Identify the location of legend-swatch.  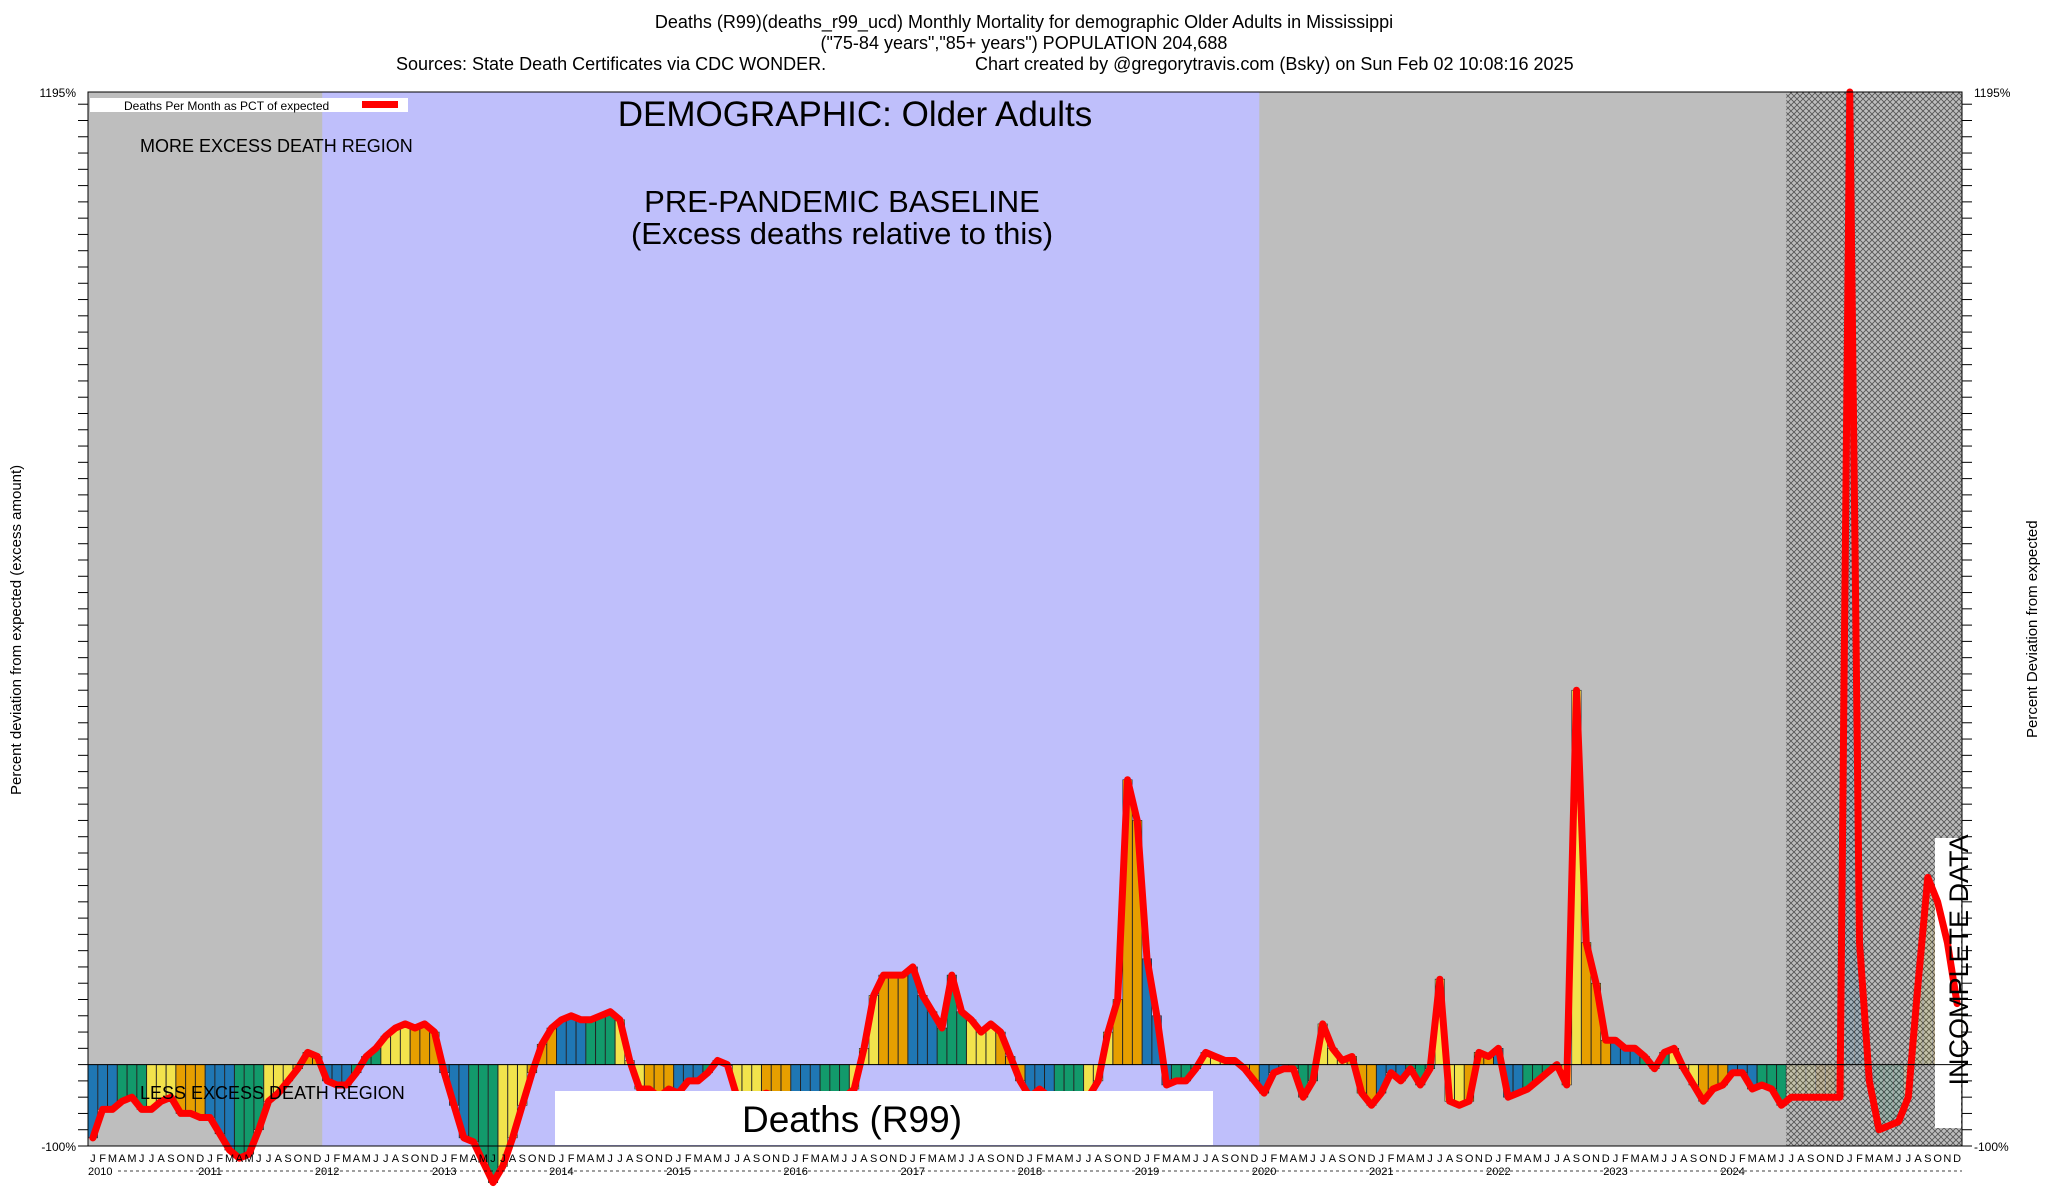
(380, 104).